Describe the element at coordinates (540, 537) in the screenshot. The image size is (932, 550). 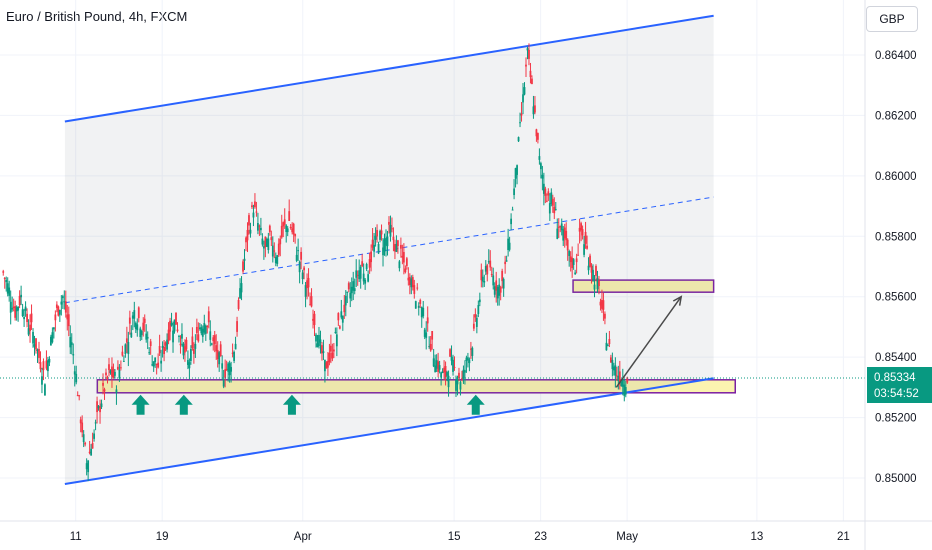
I see `x-tick-label: 23` at that location.